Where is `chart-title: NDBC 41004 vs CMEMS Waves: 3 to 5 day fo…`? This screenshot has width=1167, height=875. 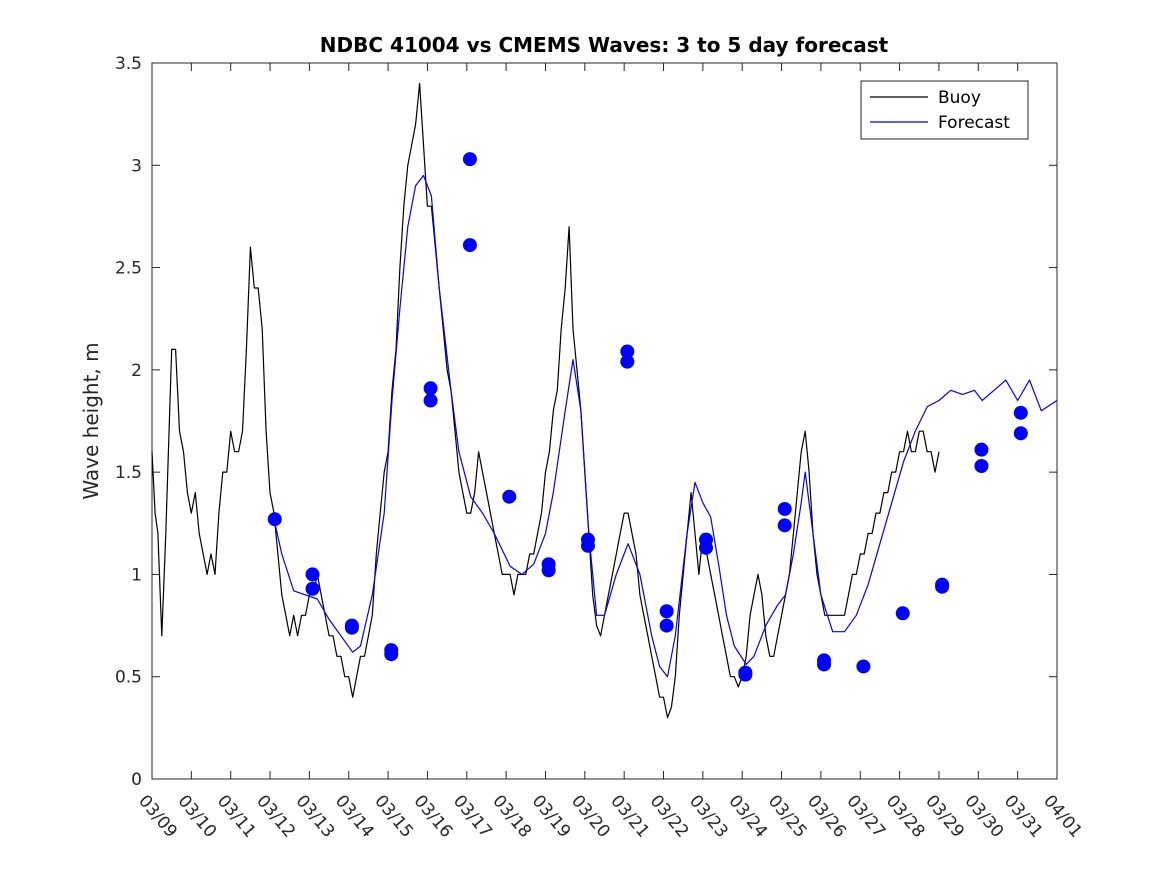 chart-title: NDBC 41004 vs CMEMS Waves: 3 to 5 day fo… is located at coordinates (604, 45).